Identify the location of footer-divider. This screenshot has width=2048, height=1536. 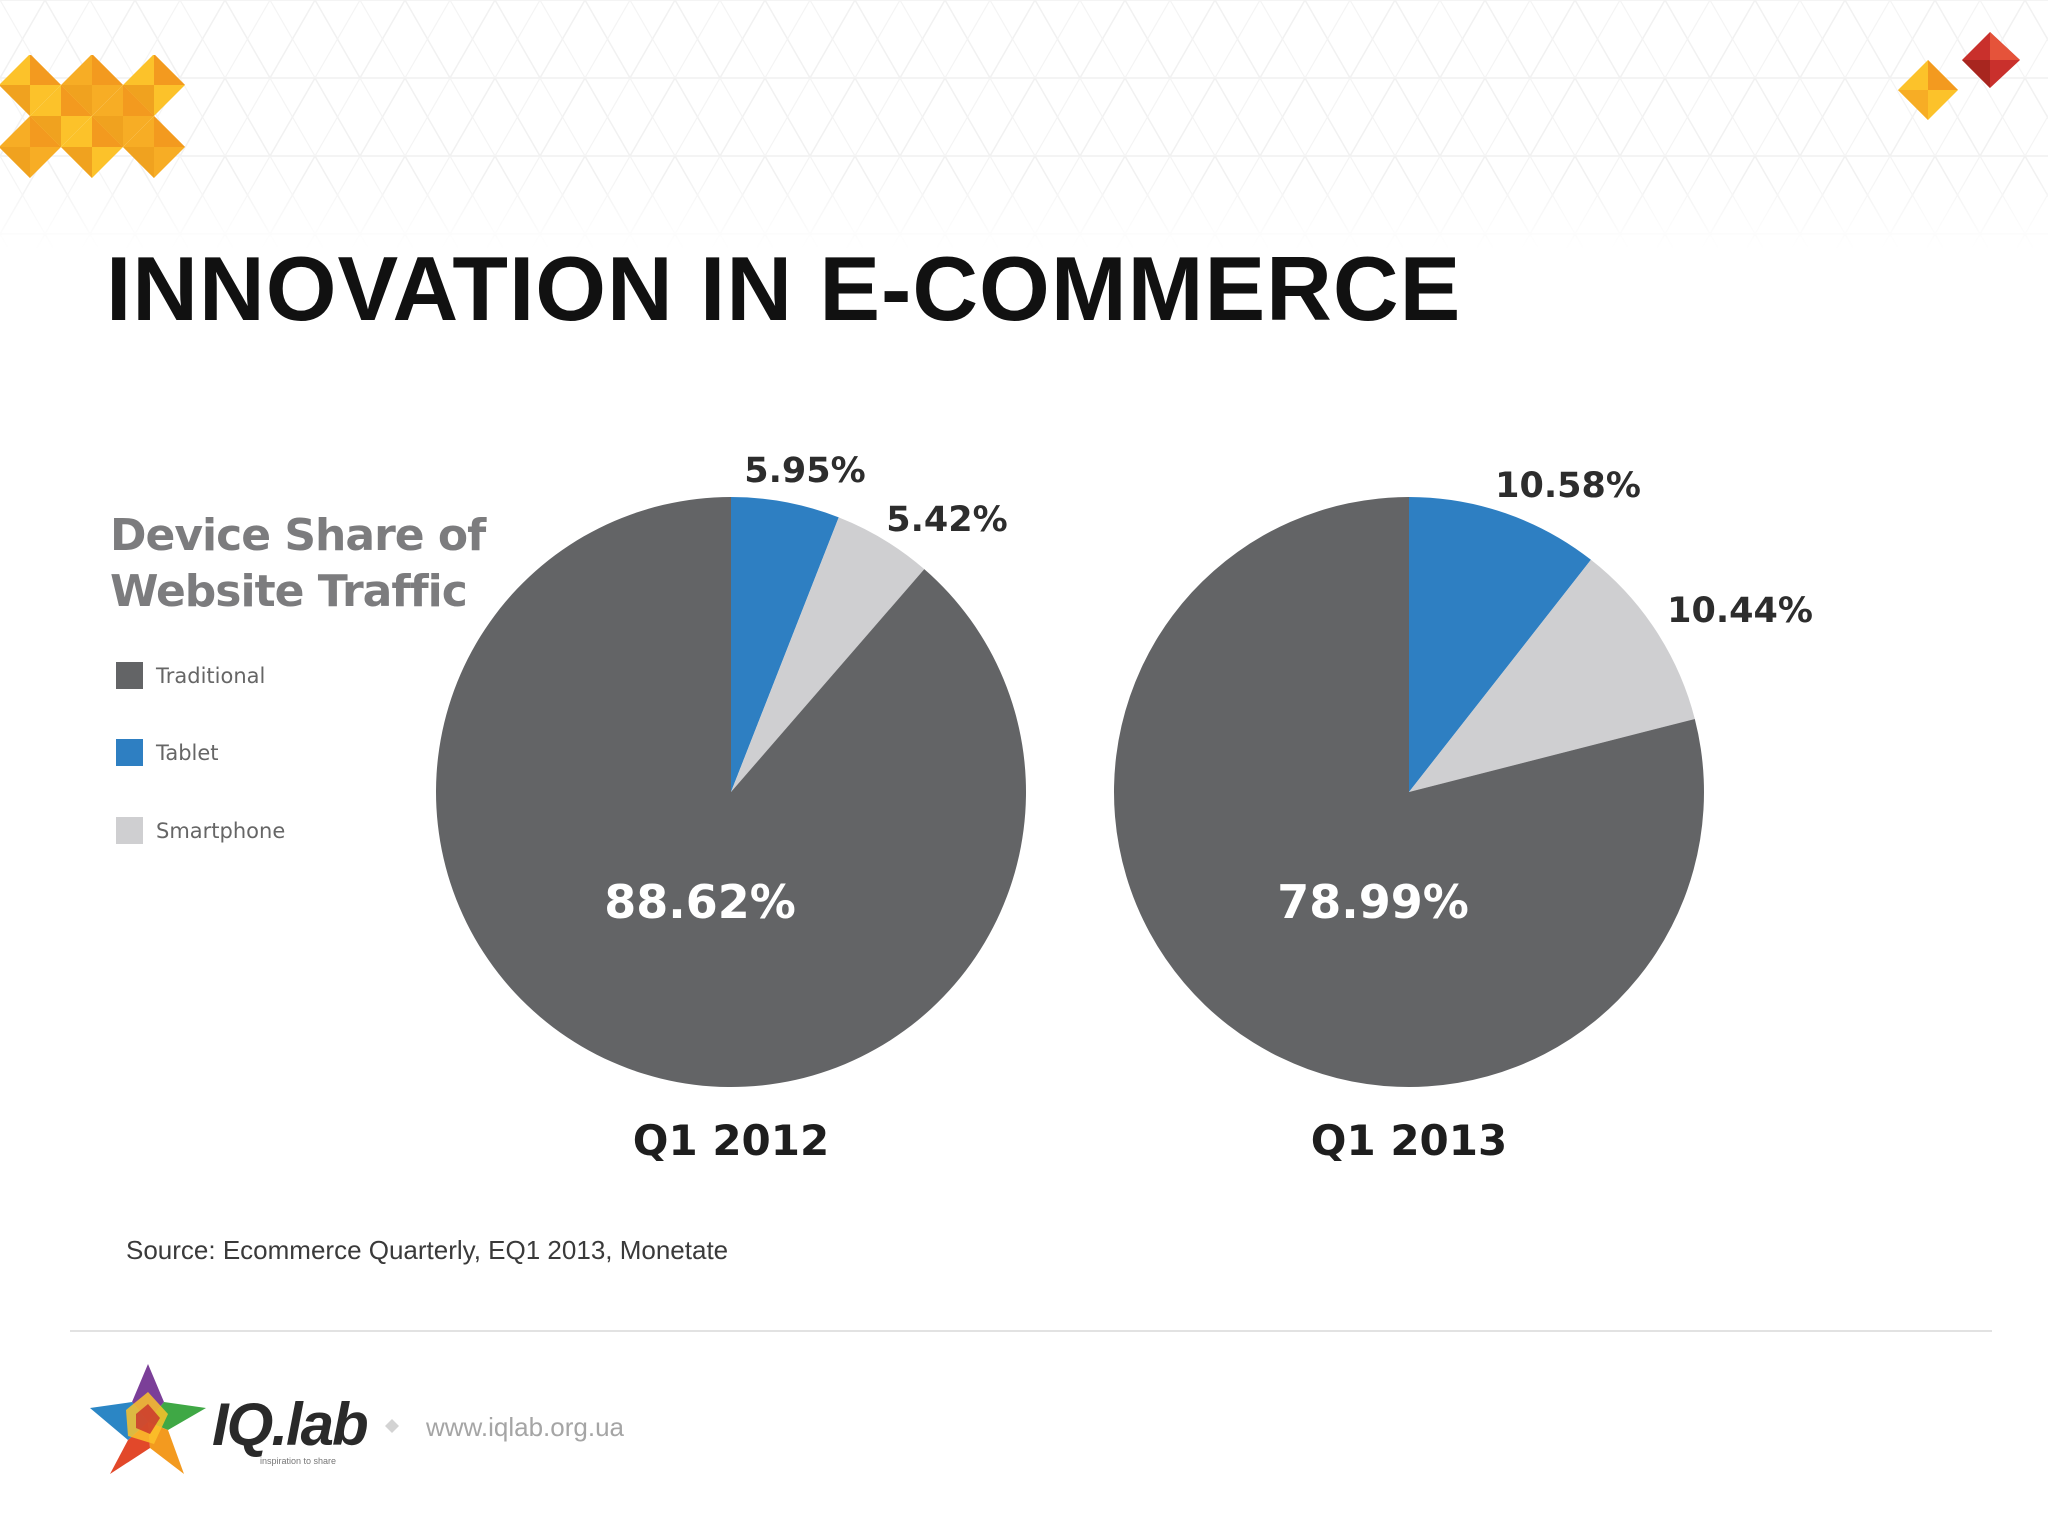
(1031, 1331).